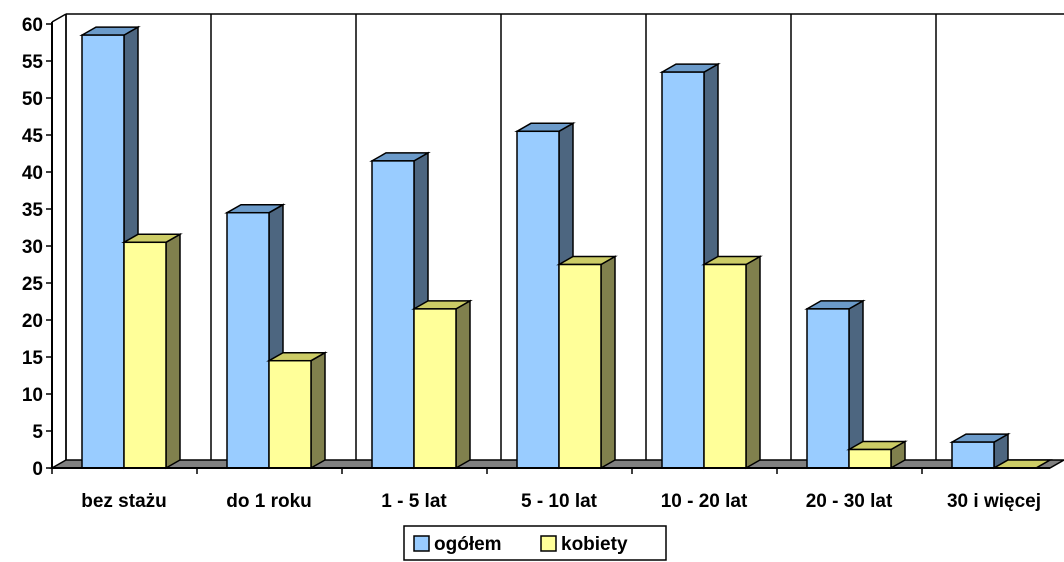  I want to click on bar-ogółem-0-front, so click(103, 251).